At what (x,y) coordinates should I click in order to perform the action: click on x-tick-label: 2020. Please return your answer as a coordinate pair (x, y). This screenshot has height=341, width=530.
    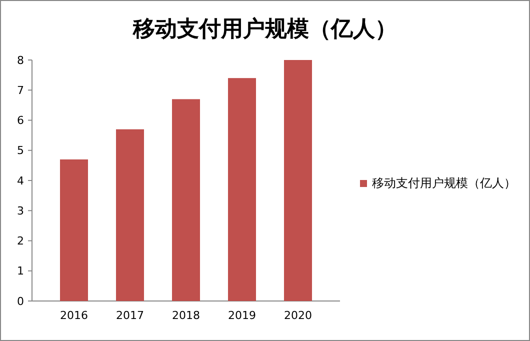
    Looking at the image, I should click on (298, 315).